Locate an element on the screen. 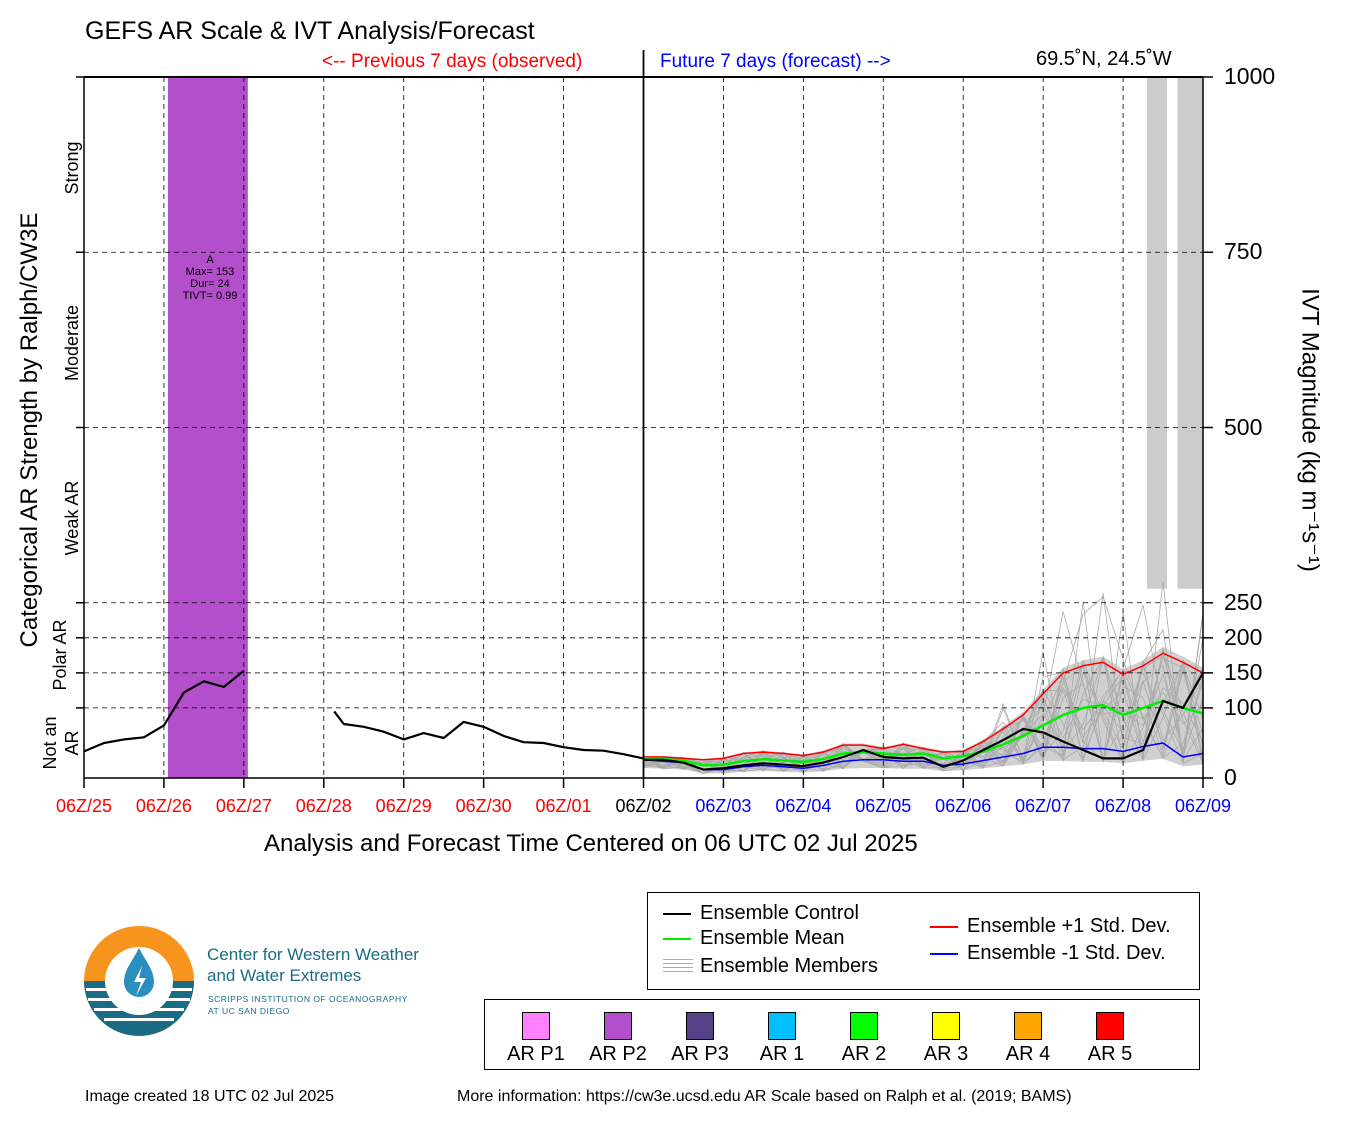  category-not-an-ar-1: Not an is located at coordinates (50, 743).